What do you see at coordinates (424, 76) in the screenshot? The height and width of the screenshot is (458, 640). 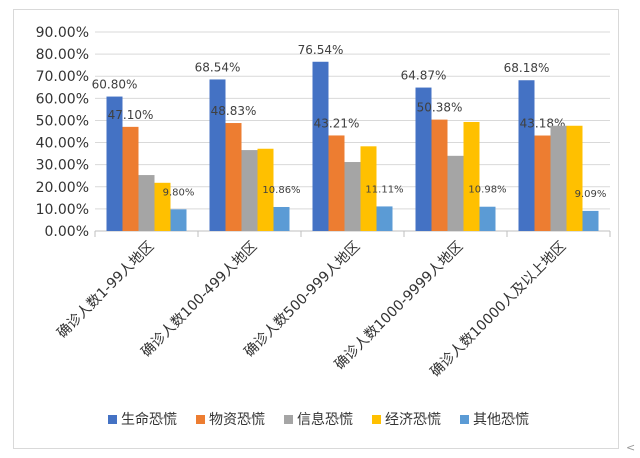 I see `data-label: 64.87%` at bounding box center [424, 76].